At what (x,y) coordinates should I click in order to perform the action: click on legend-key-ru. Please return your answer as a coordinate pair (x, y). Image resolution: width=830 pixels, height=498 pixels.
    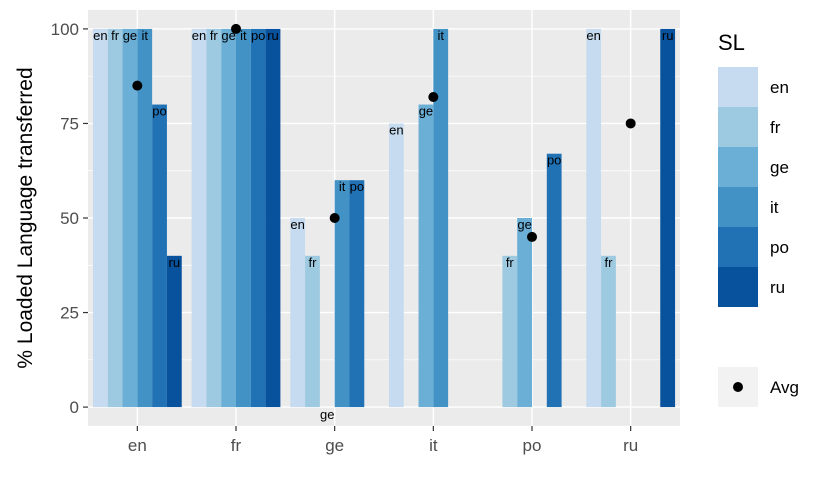
    Looking at the image, I should click on (738, 287).